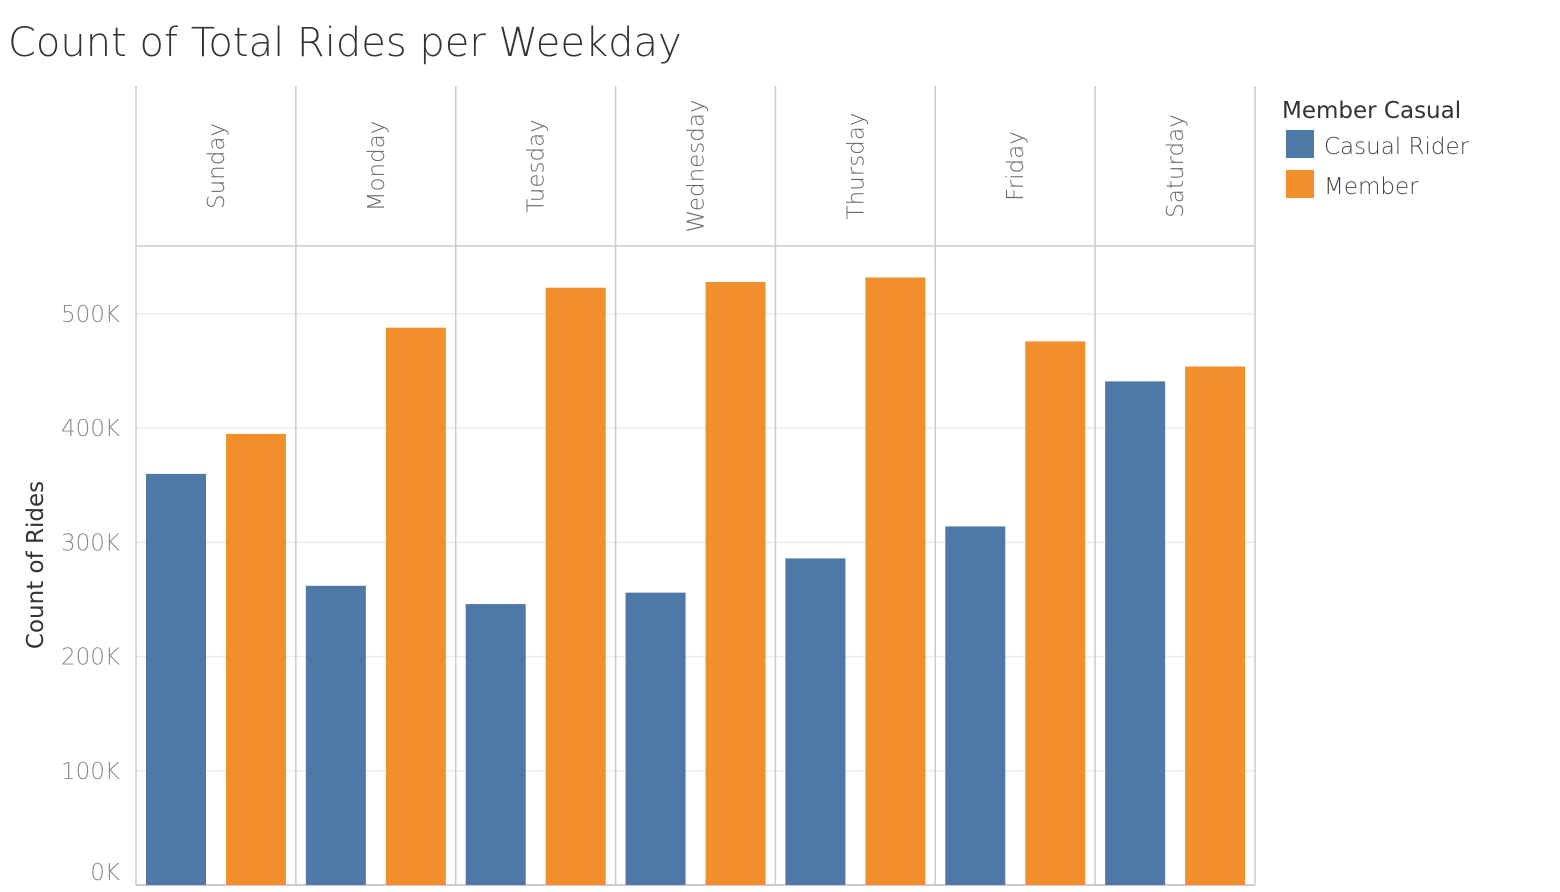  Describe the element at coordinates (90, 772) in the screenshot. I see `y-tick-label: 100K` at that location.